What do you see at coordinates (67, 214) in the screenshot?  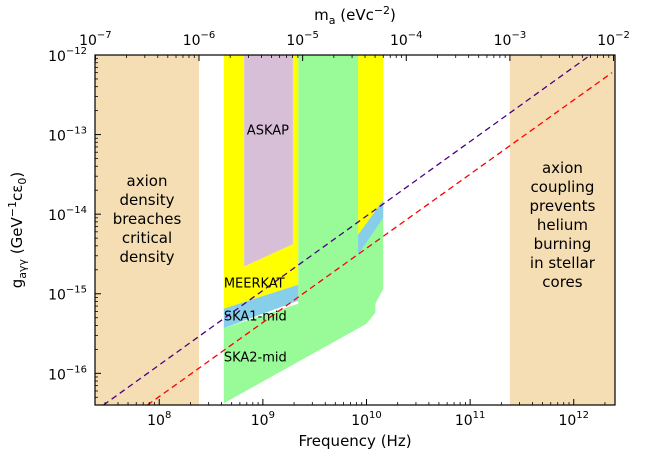 I see `y-tick-label: 10−14` at bounding box center [67, 214].